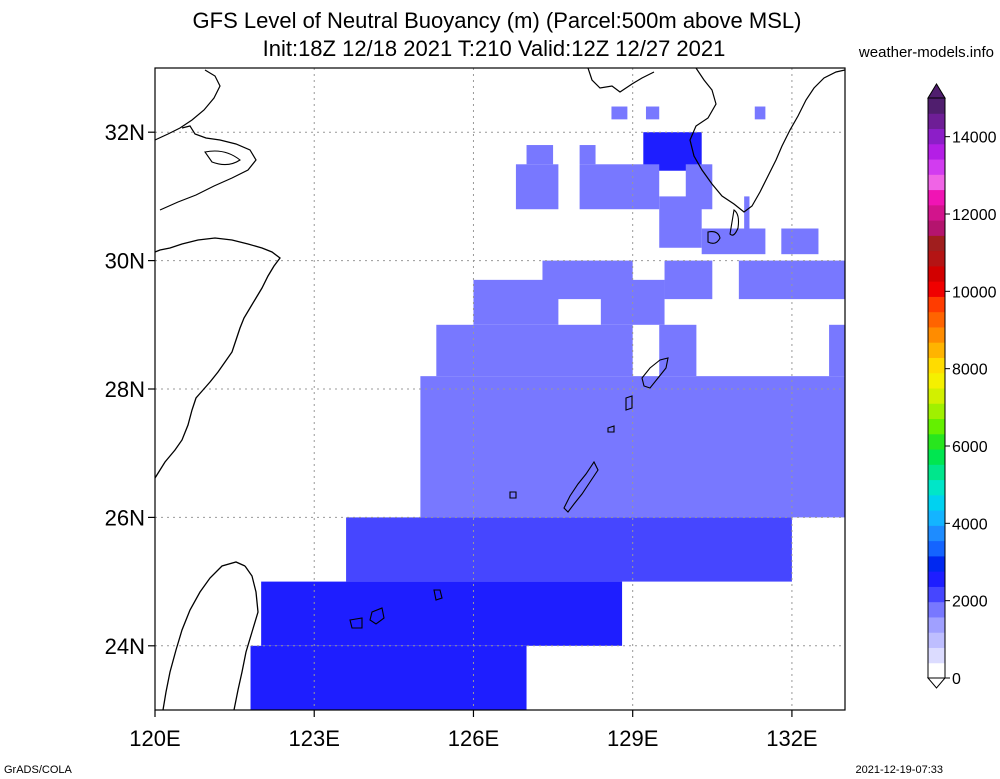 This screenshot has width=1000, height=779. I want to click on colorbar-tick-label: 12000, so click(974, 215).